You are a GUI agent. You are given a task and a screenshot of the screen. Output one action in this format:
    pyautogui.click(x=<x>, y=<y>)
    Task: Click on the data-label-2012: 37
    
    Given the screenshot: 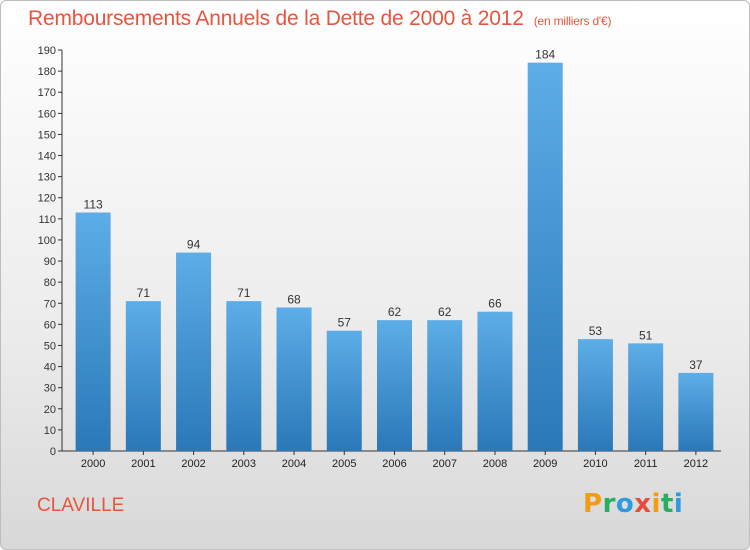 What is the action you would take?
    pyautogui.click(x=696, y=365)
    